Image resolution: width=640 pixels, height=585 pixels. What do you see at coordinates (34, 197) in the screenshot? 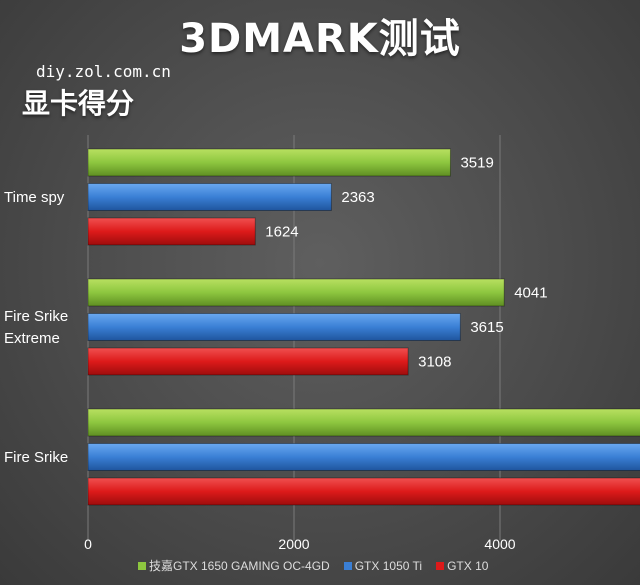
I see `category-label: Time spy` at bounding box center [34, 197].